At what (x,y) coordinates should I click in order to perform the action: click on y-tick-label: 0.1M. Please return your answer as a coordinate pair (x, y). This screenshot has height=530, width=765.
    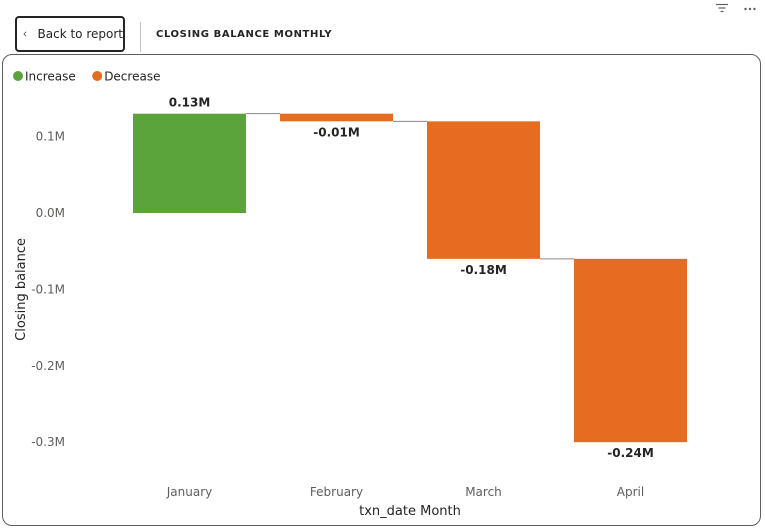
    Looking at the image, I should click on (50, 137).